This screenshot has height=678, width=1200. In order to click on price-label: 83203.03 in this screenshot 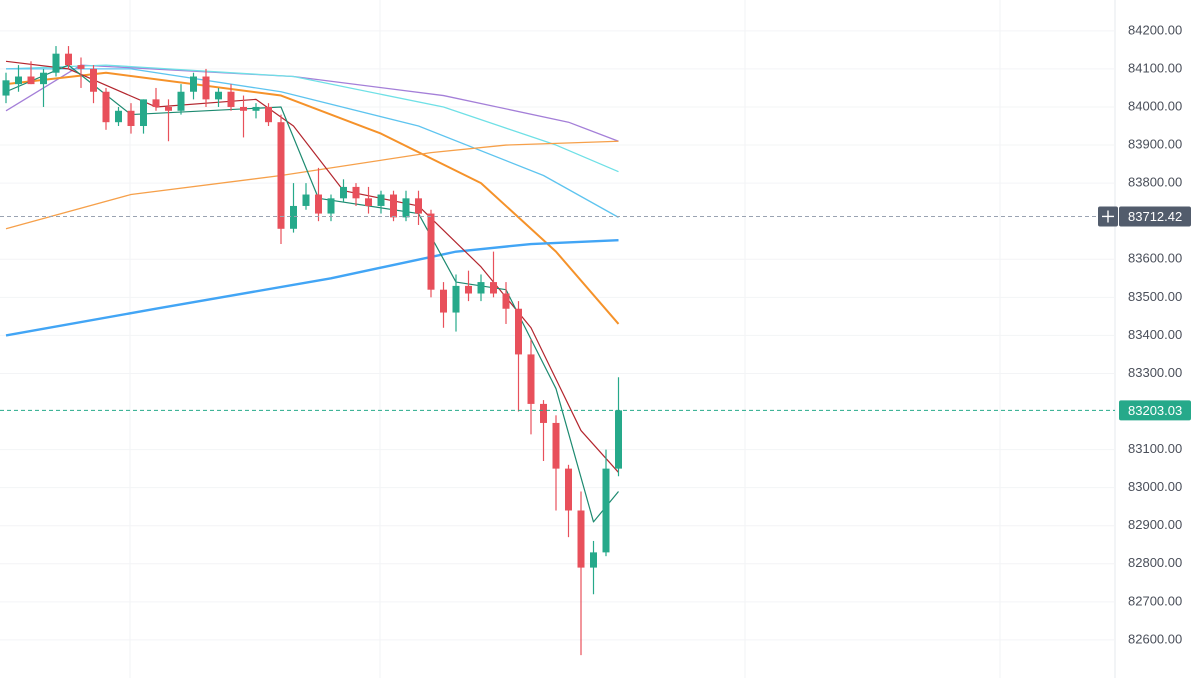, I will do `click(1155, 410)`.